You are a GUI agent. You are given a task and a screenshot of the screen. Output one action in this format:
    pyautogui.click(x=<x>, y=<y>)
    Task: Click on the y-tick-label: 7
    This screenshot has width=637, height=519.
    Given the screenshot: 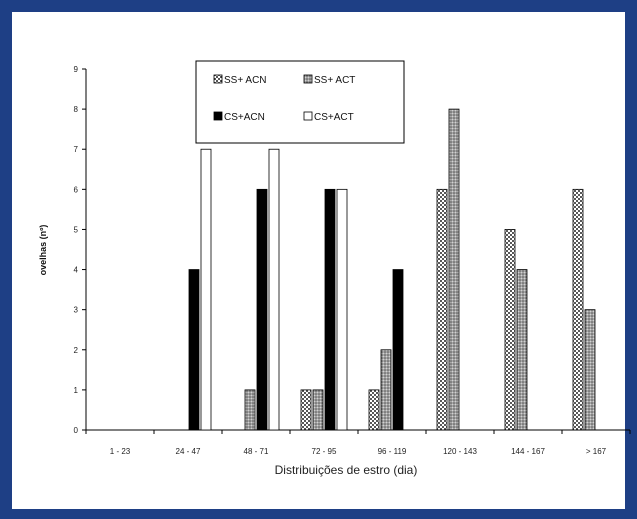 What is the action you would take?
    pyautogui.click(x=76, y=149)
    